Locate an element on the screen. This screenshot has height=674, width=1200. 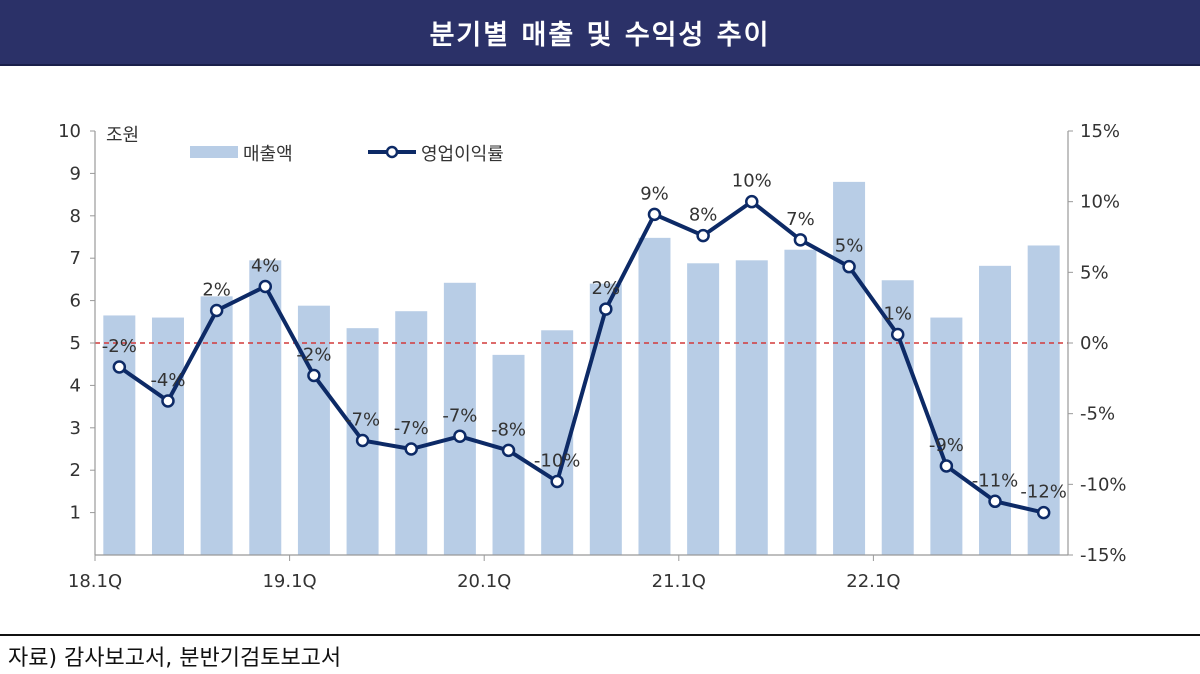
margin-point-19.1Q is located at coordinates (314, 375).